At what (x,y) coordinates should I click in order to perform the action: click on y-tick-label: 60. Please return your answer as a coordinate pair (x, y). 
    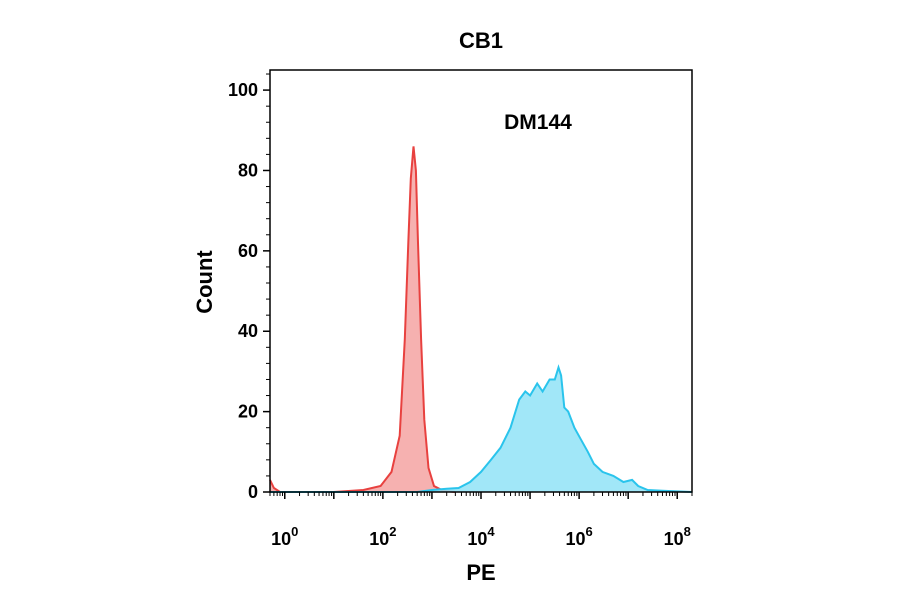
    Looking at the image, I should click on (248, 251).